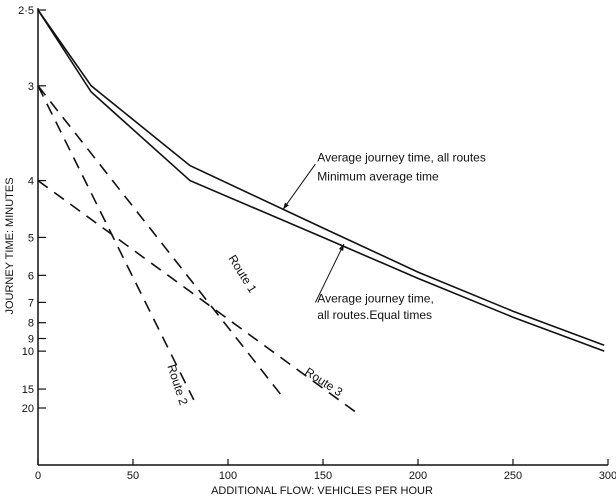  What do you see at coordinates (242, 273) in the screenshot?
I see `route-label: Route 1` at bounding box center [242, 273].